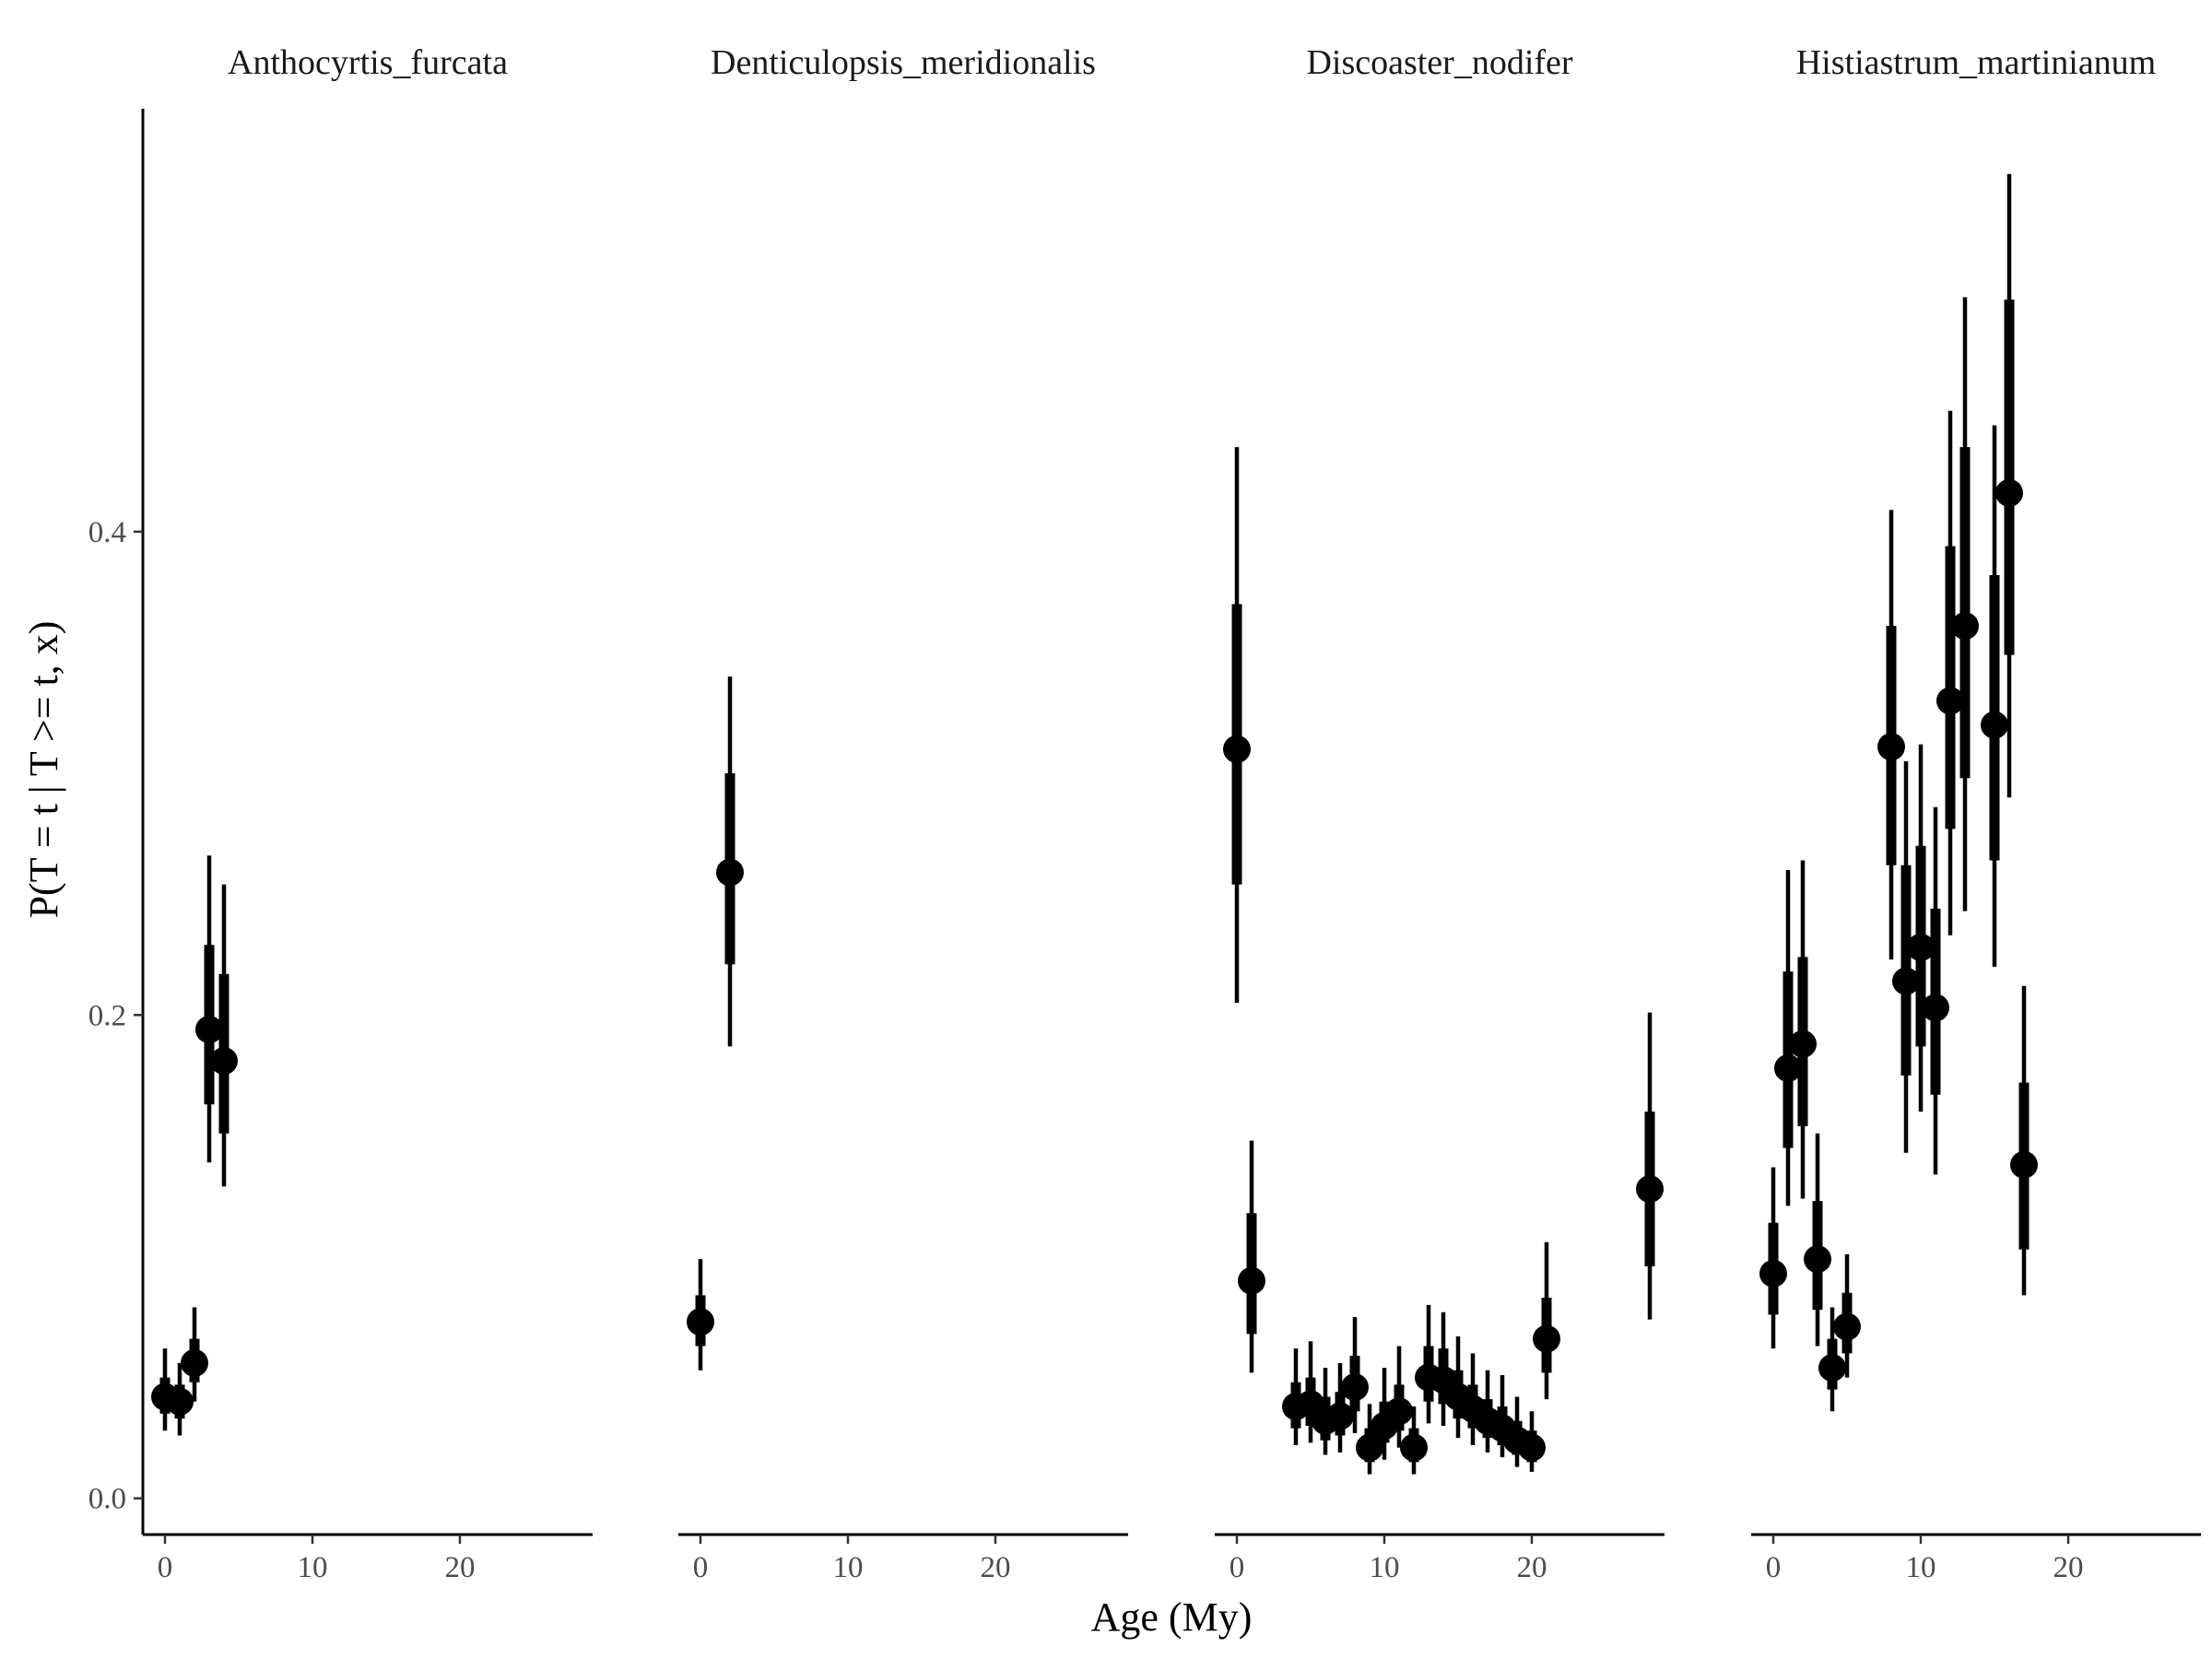  What do you see at coordinates (903, 62) in the screenshot?
I see `facet-title: Denticulopsis_meridionalis` at bounding box center [903, 62].